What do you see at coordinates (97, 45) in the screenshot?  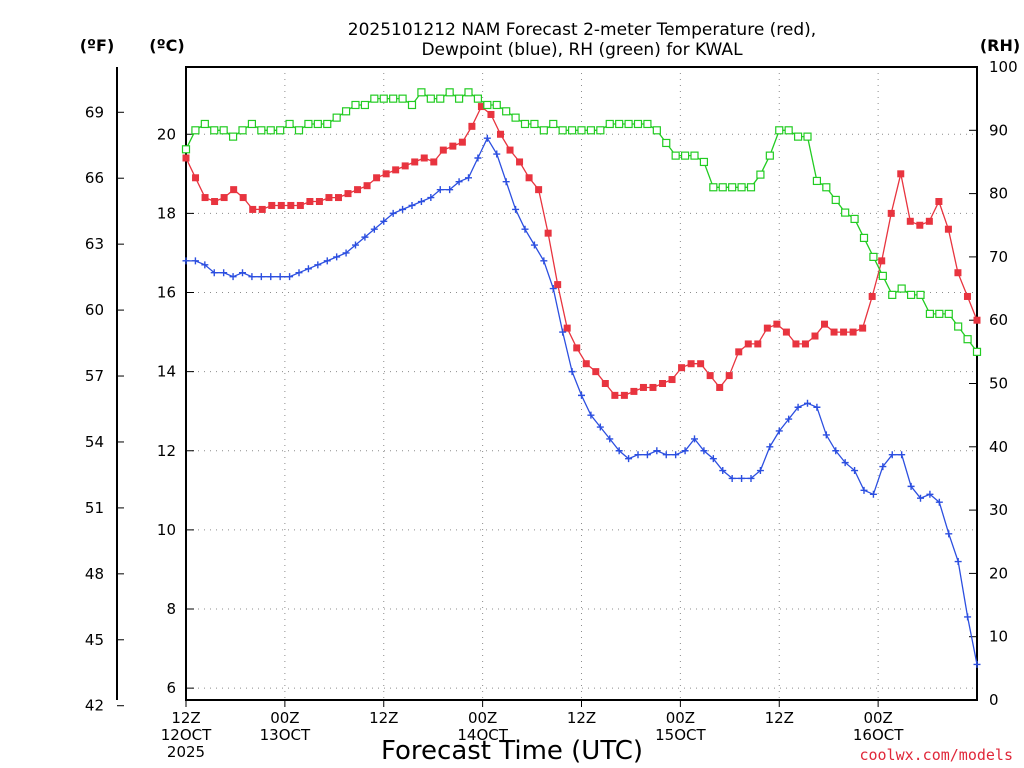 I see `fahrenheit-unit-label: (ºF)` at bounding box center [97, 45].